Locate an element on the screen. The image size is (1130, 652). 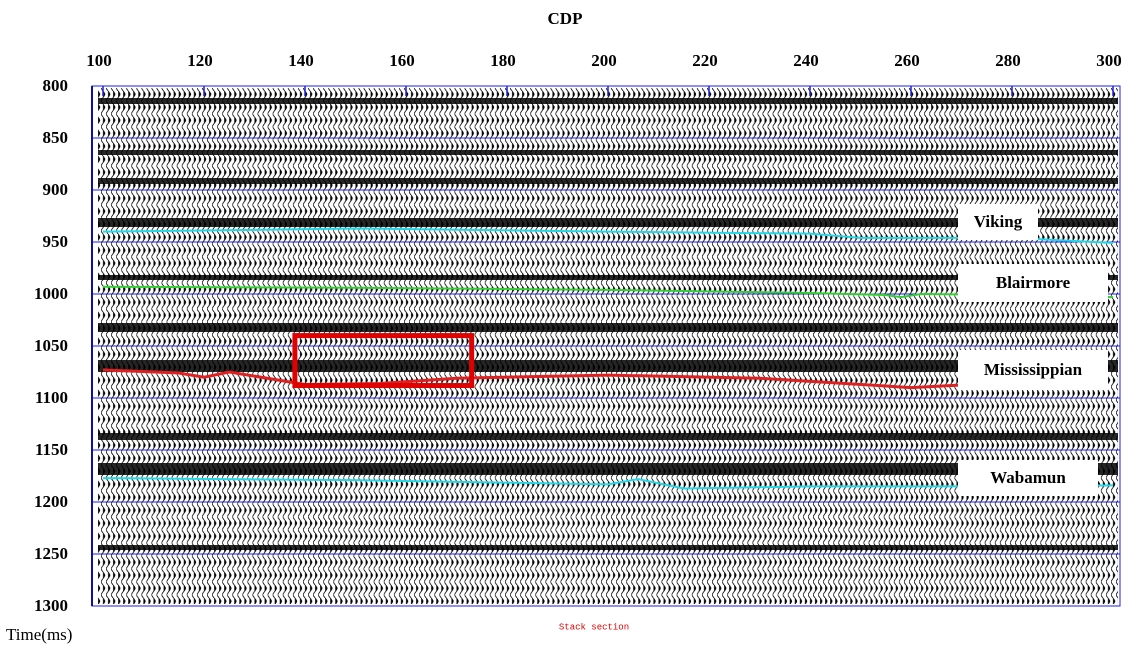
horizon-label: Mississippian is located at coordinates (1033, 369).